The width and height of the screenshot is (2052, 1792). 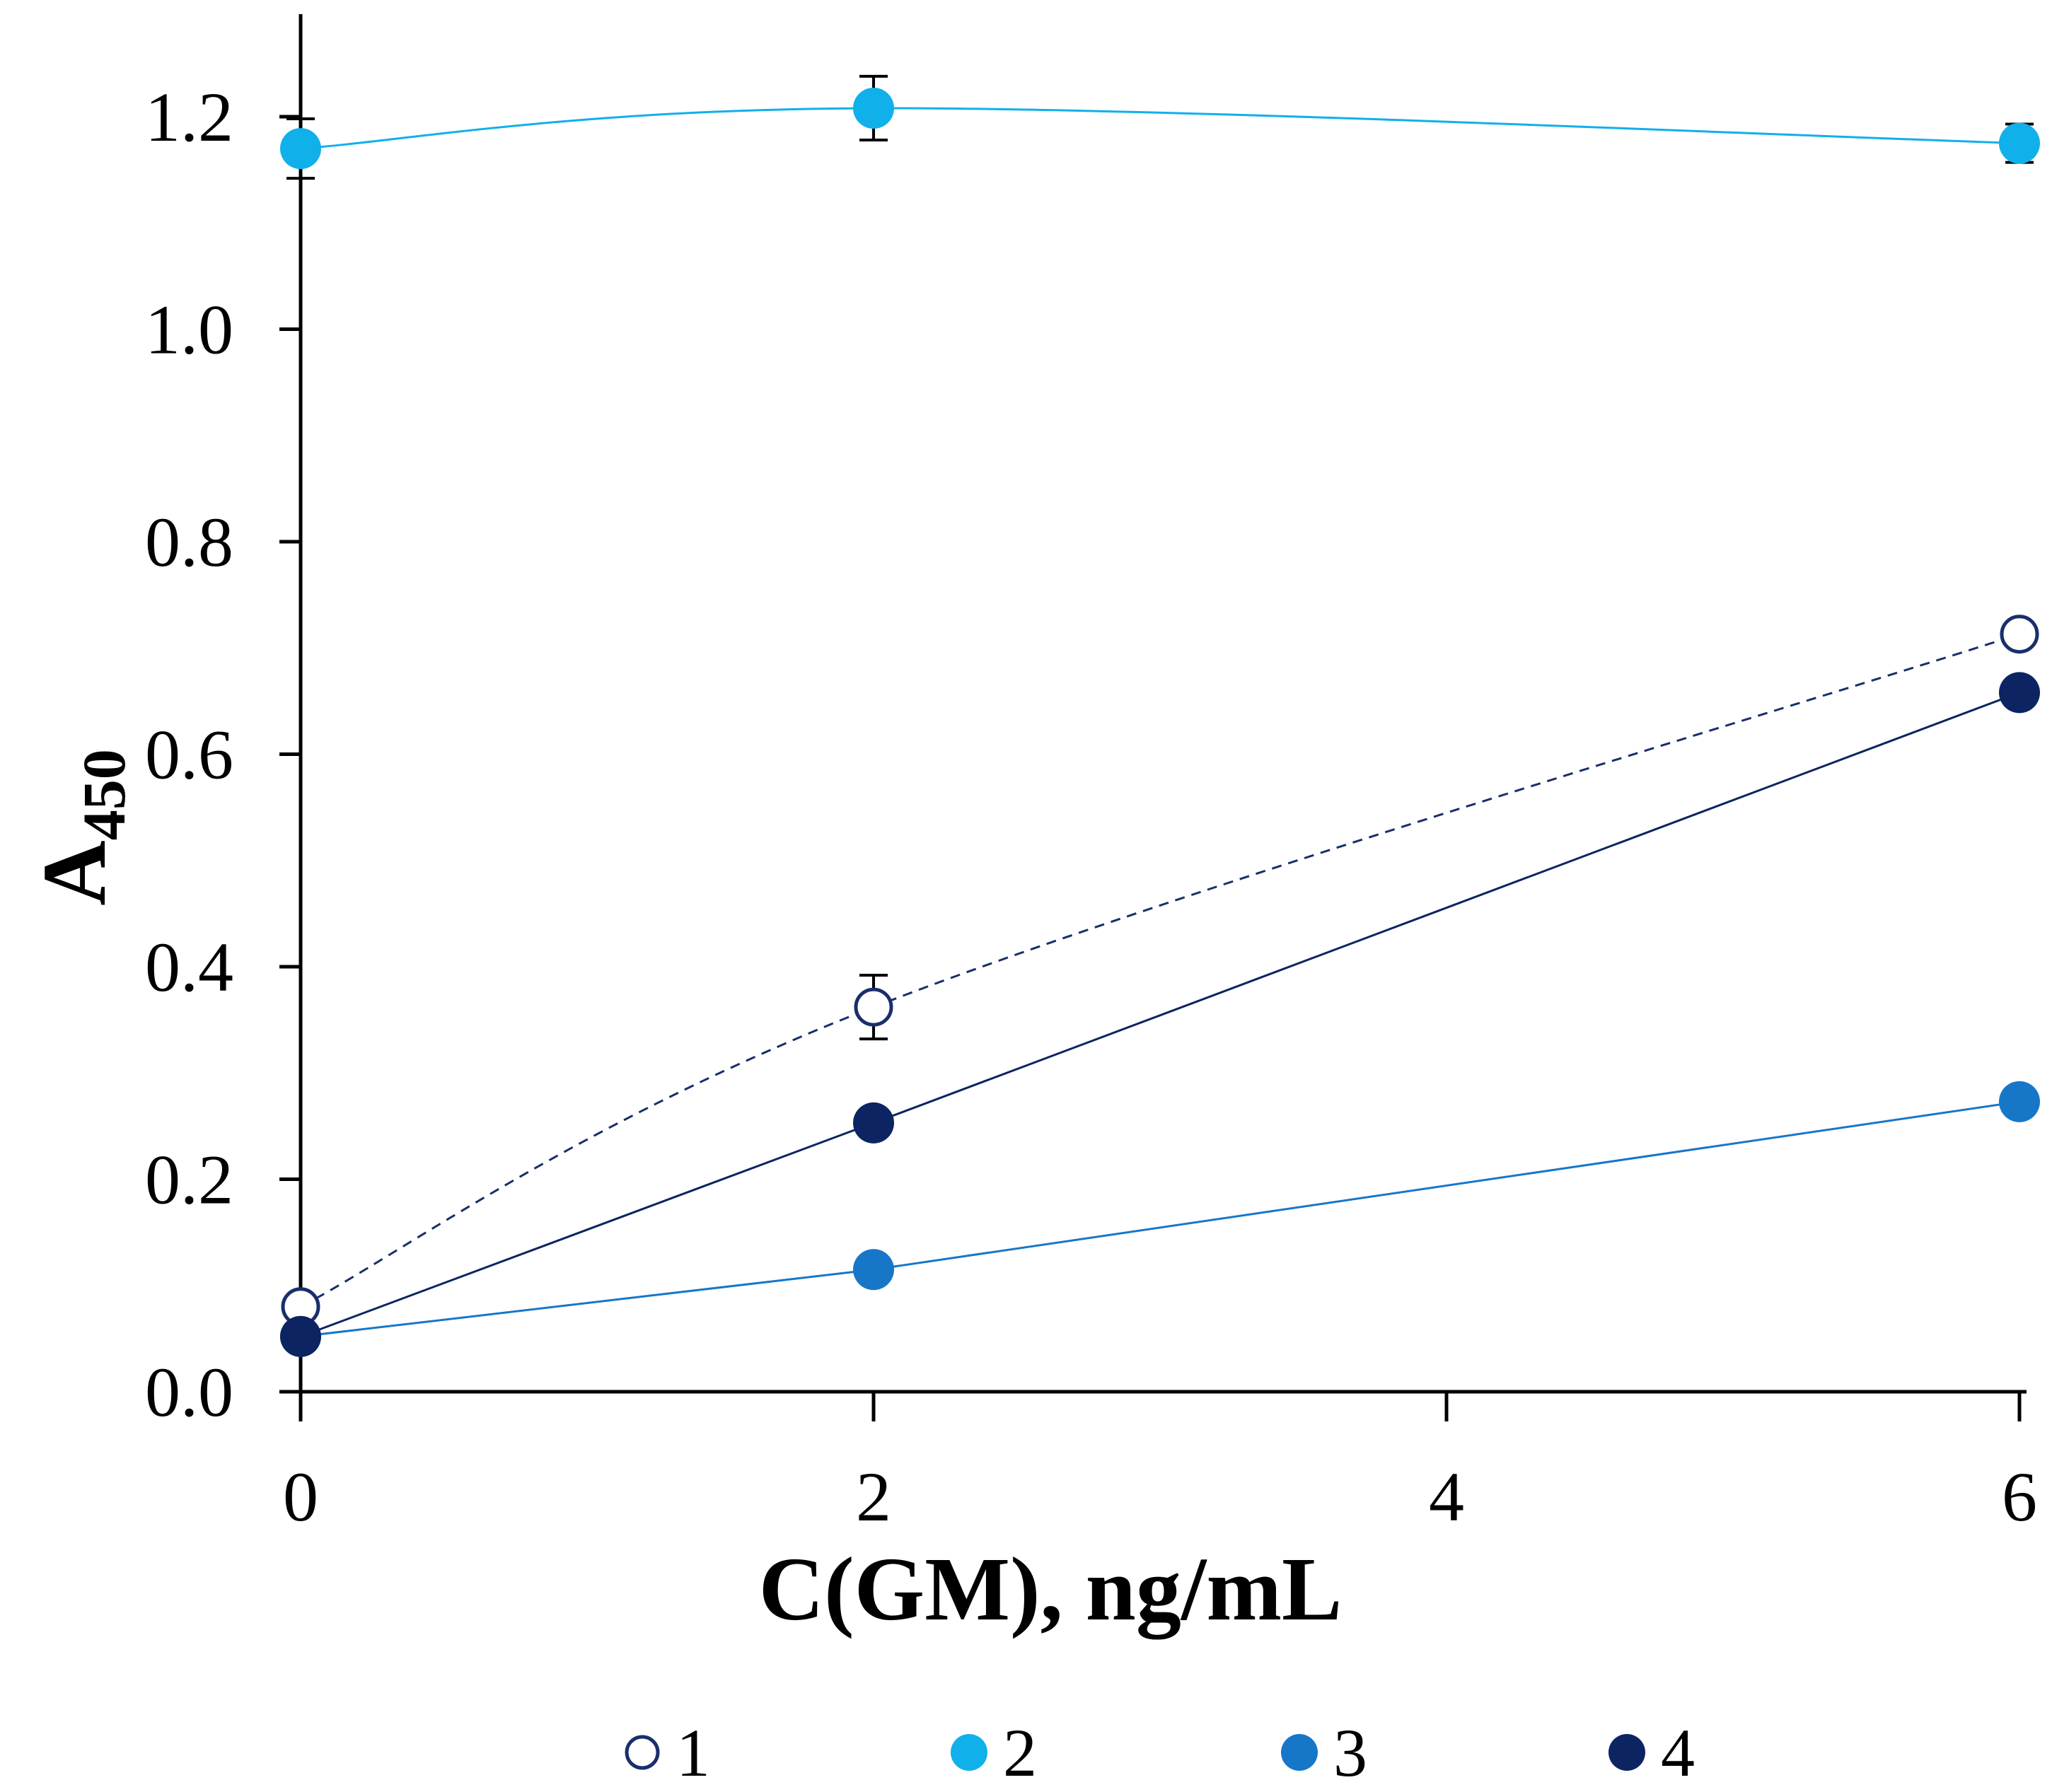 What do you see at coordinates (189, 542) in the screenshot?
I see `y-tick-label: 0.8` at bounding box center [189, 542].